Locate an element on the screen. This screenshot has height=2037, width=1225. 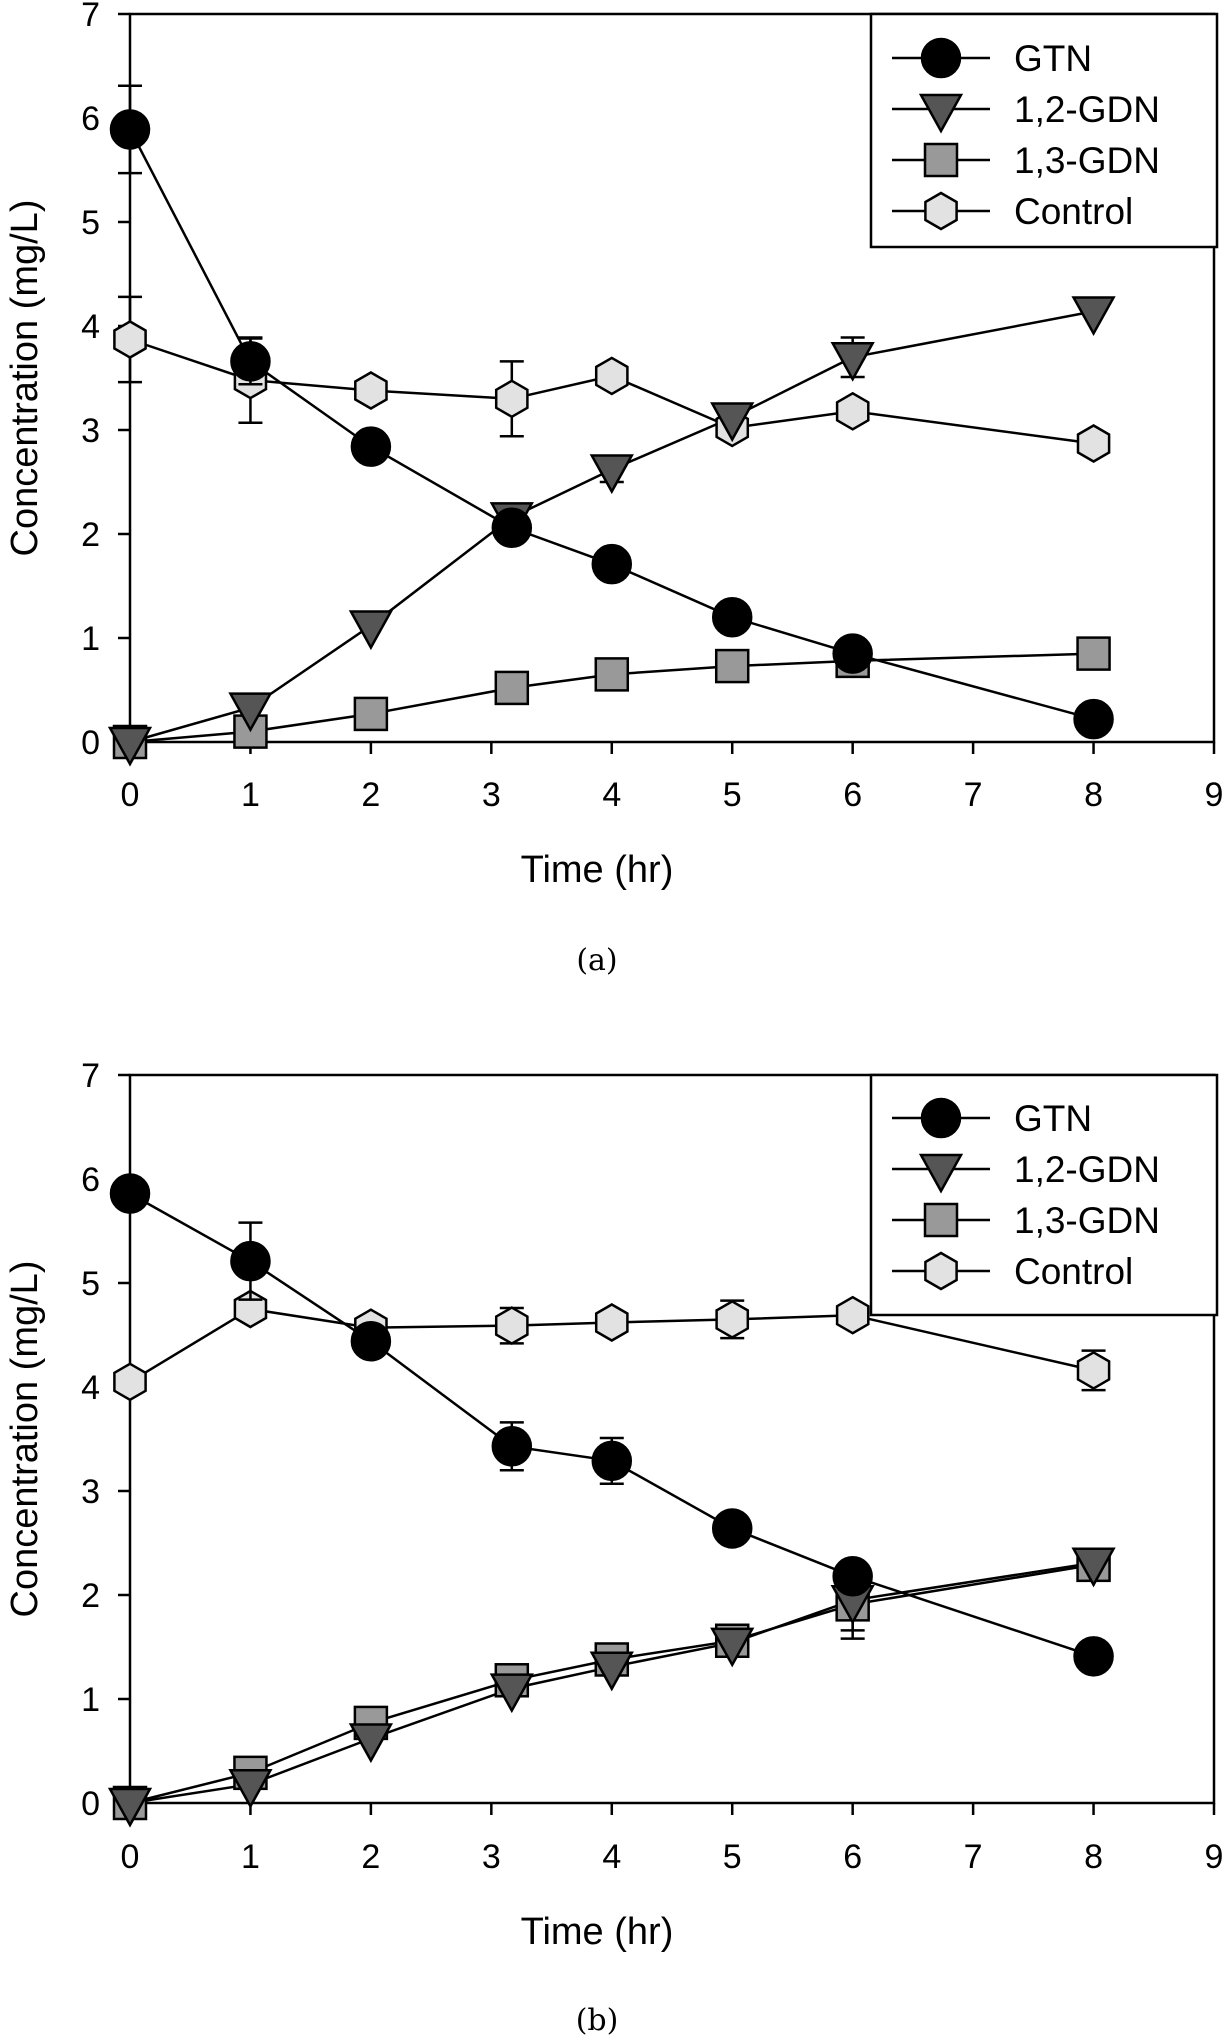
panel-caption: (a) is located at coordinates (596, 960).